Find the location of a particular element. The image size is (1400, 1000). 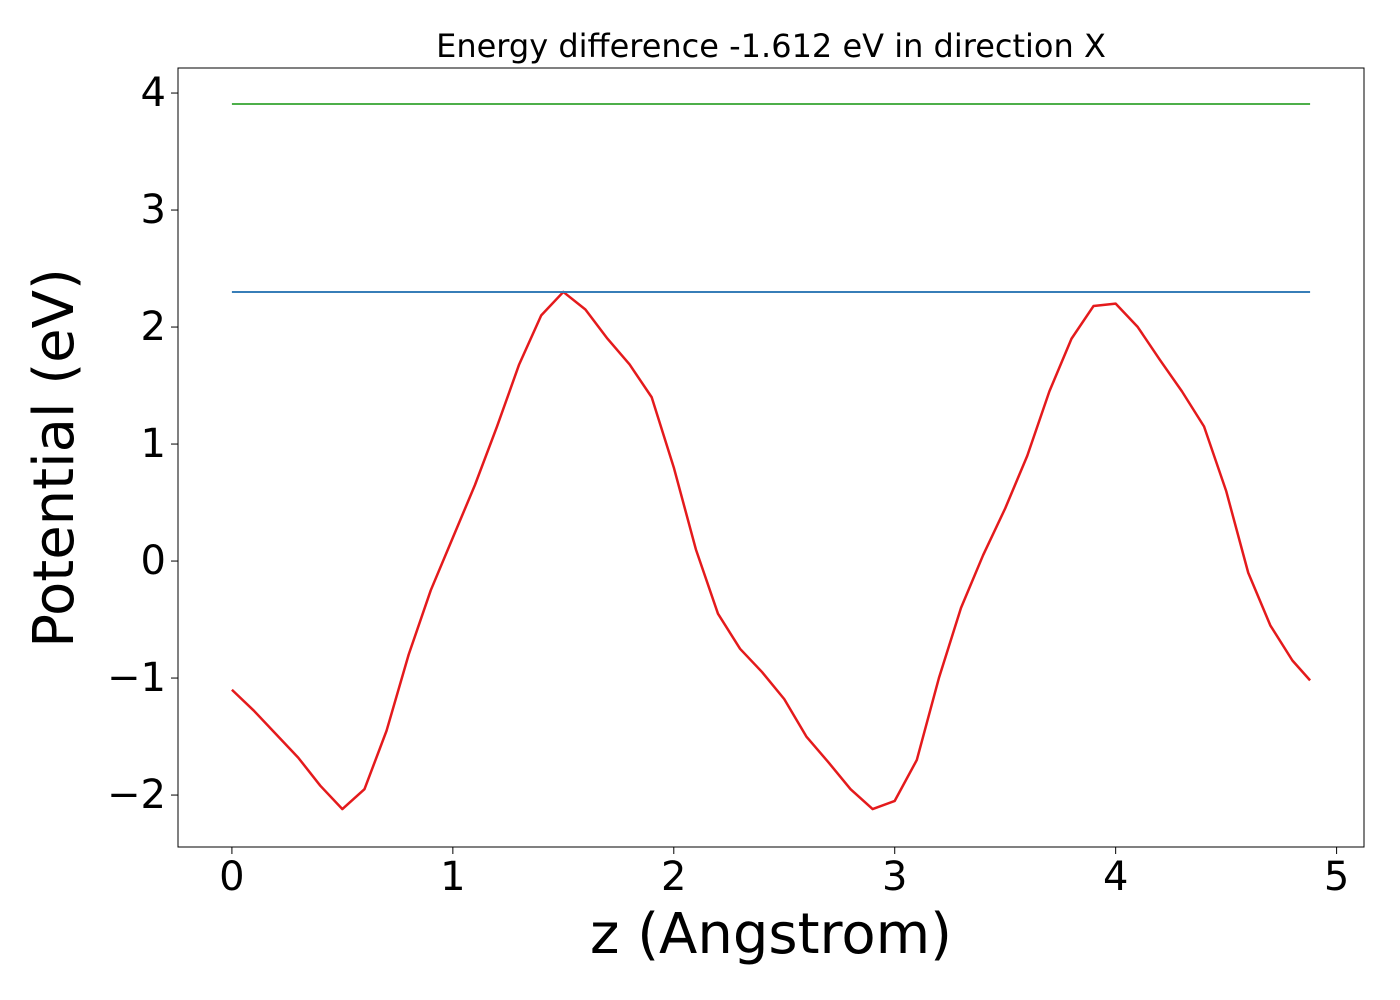

x-axis-label: z (Angstrom) is located at coordinates (771, 934).